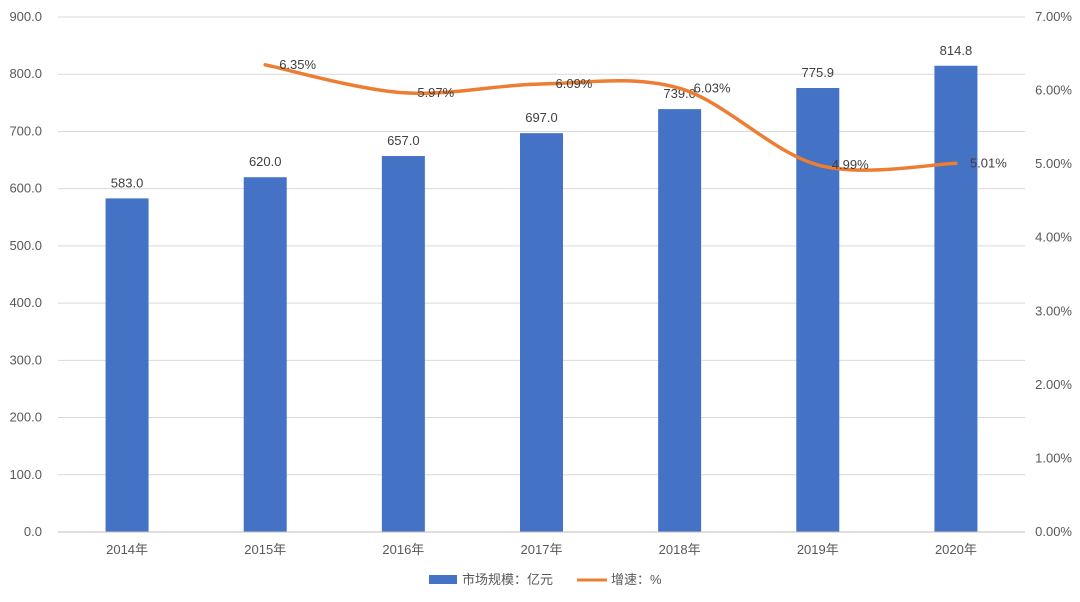 Image resolution: width=1080 pixels, height=602 pixels. I want to click on growth-line, so click(610, 117).